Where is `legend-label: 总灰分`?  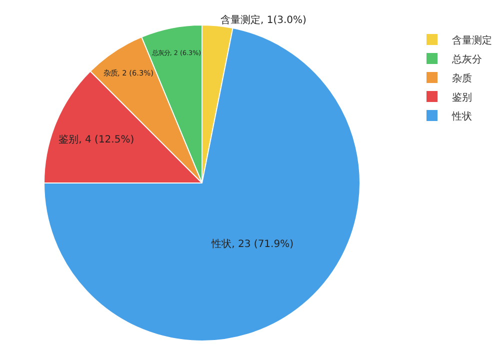 legend-label: 总灰分 is located at coordinates (466, 59).